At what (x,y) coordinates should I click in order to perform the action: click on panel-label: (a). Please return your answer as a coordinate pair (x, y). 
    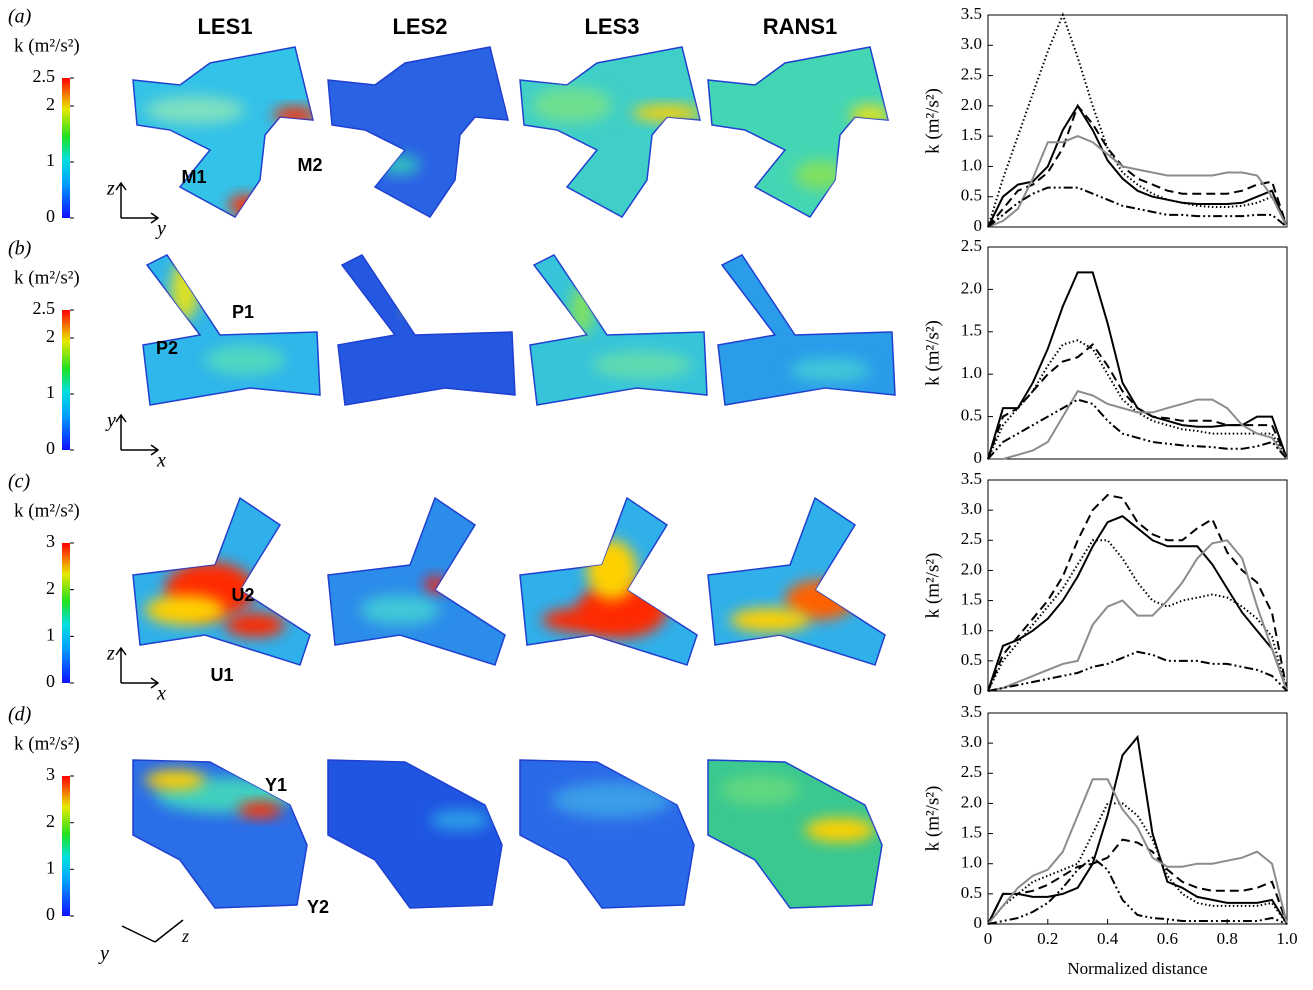
    Looking at the image, I should click on (20, 17).